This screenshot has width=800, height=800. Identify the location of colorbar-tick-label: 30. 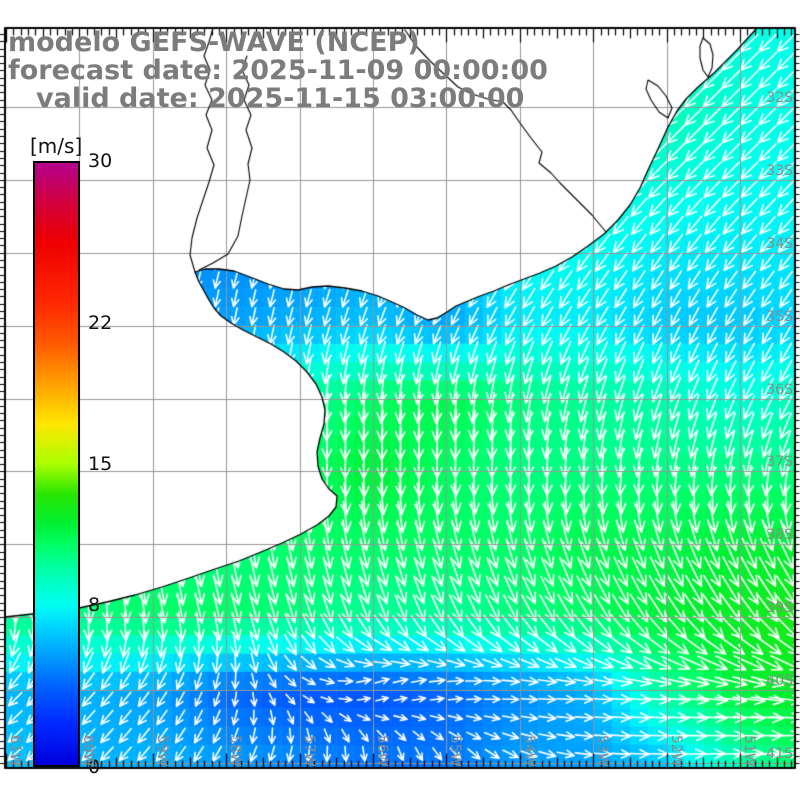
(100, 161).